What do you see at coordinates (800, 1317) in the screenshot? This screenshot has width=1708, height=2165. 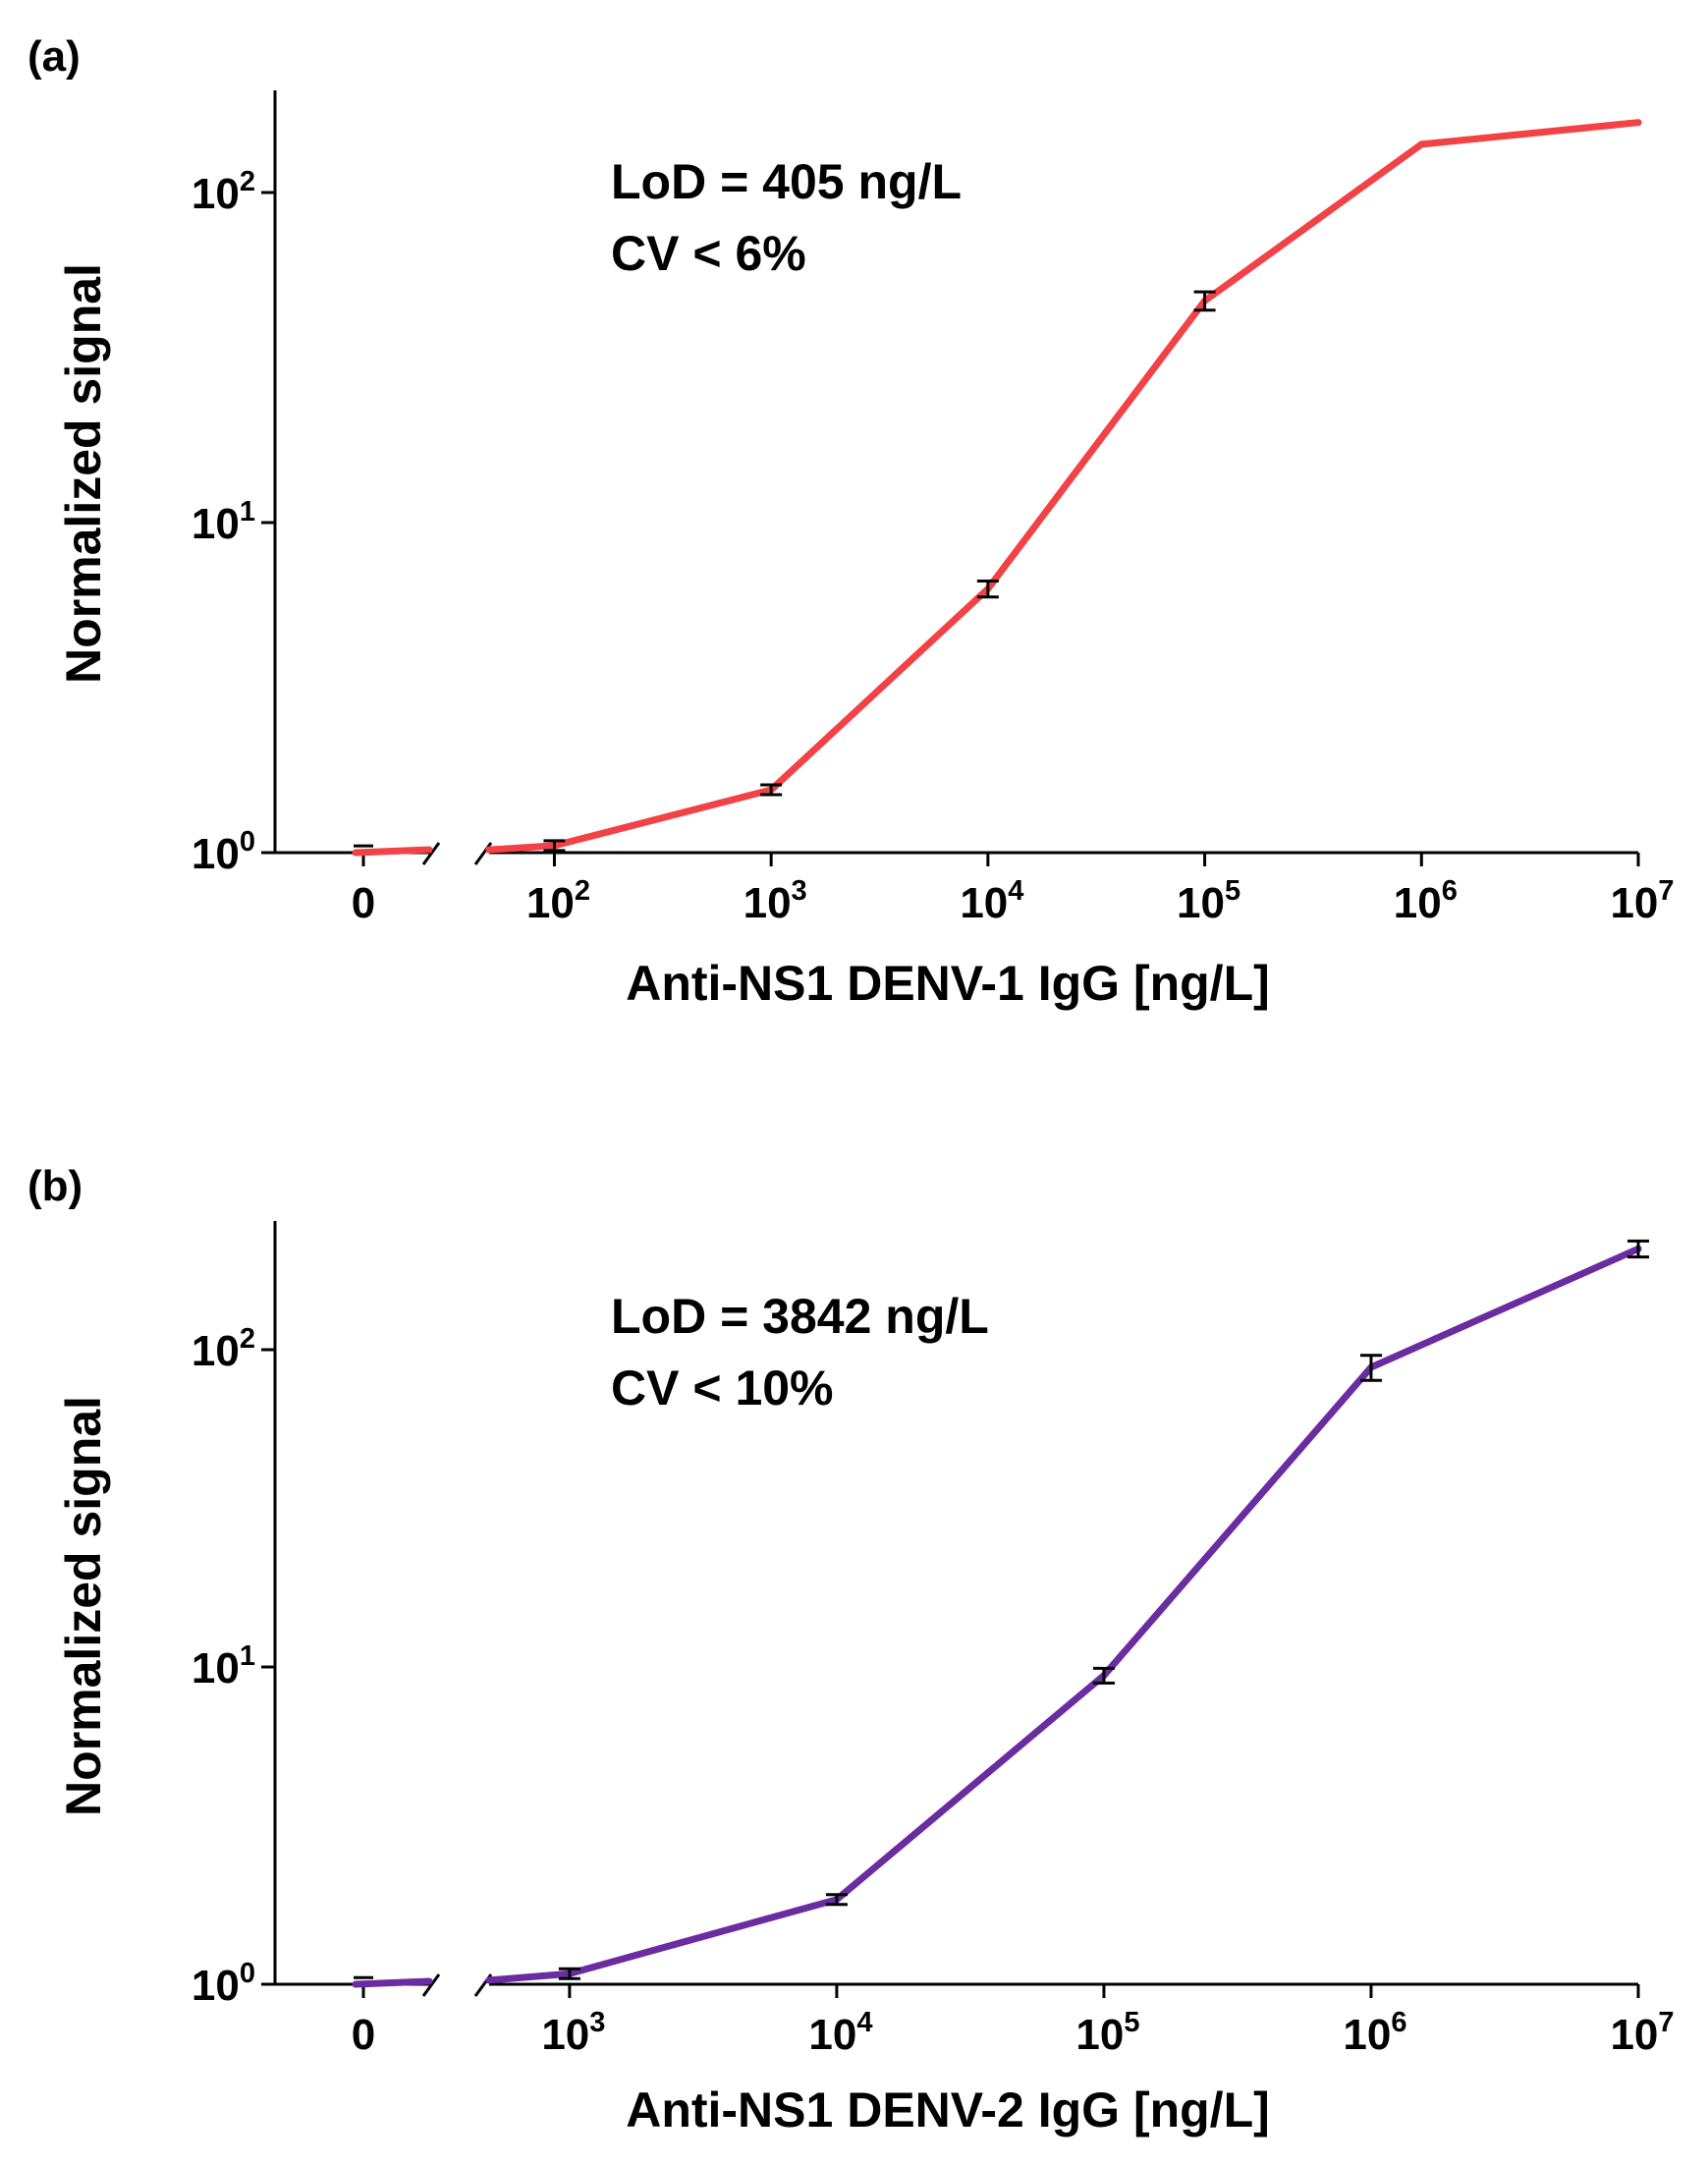 I see `panel-b-lod-annotation: LoD = 3842 ng/L` at bounding box center [800, 1317].